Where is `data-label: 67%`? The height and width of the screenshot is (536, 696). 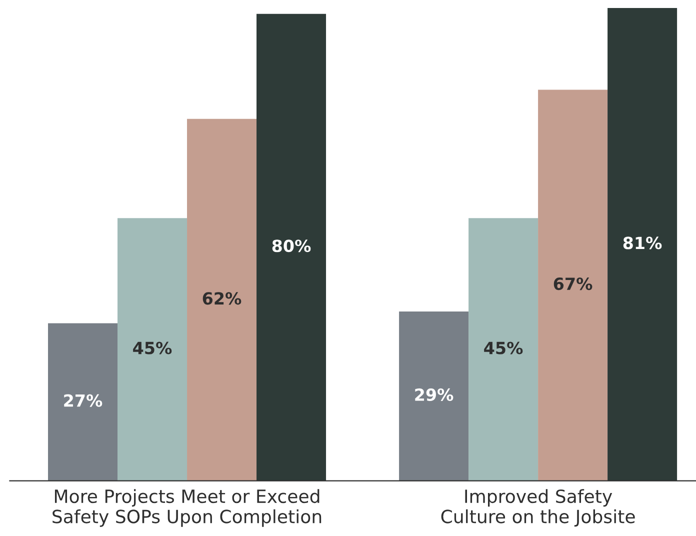
data-label: 67% is located at coordinates (573, 284).